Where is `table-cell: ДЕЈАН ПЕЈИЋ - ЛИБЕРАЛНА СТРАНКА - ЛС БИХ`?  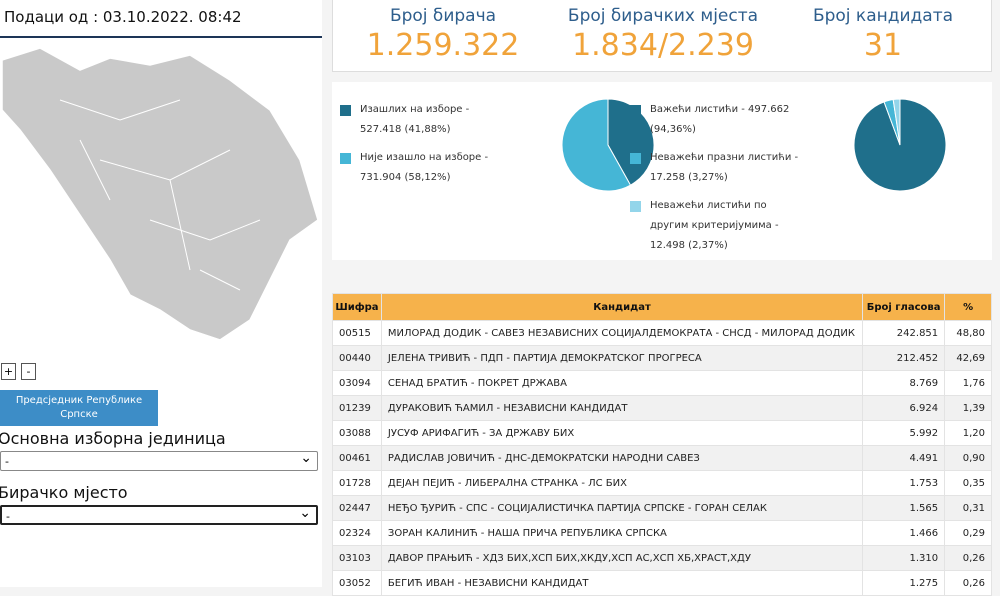 table-cell: ДЕЈАН ПЕЈИЋ - ЛИБЕРАЛНА СТРАНКА - ЛС БИХ is located at coordinates (622, 483).